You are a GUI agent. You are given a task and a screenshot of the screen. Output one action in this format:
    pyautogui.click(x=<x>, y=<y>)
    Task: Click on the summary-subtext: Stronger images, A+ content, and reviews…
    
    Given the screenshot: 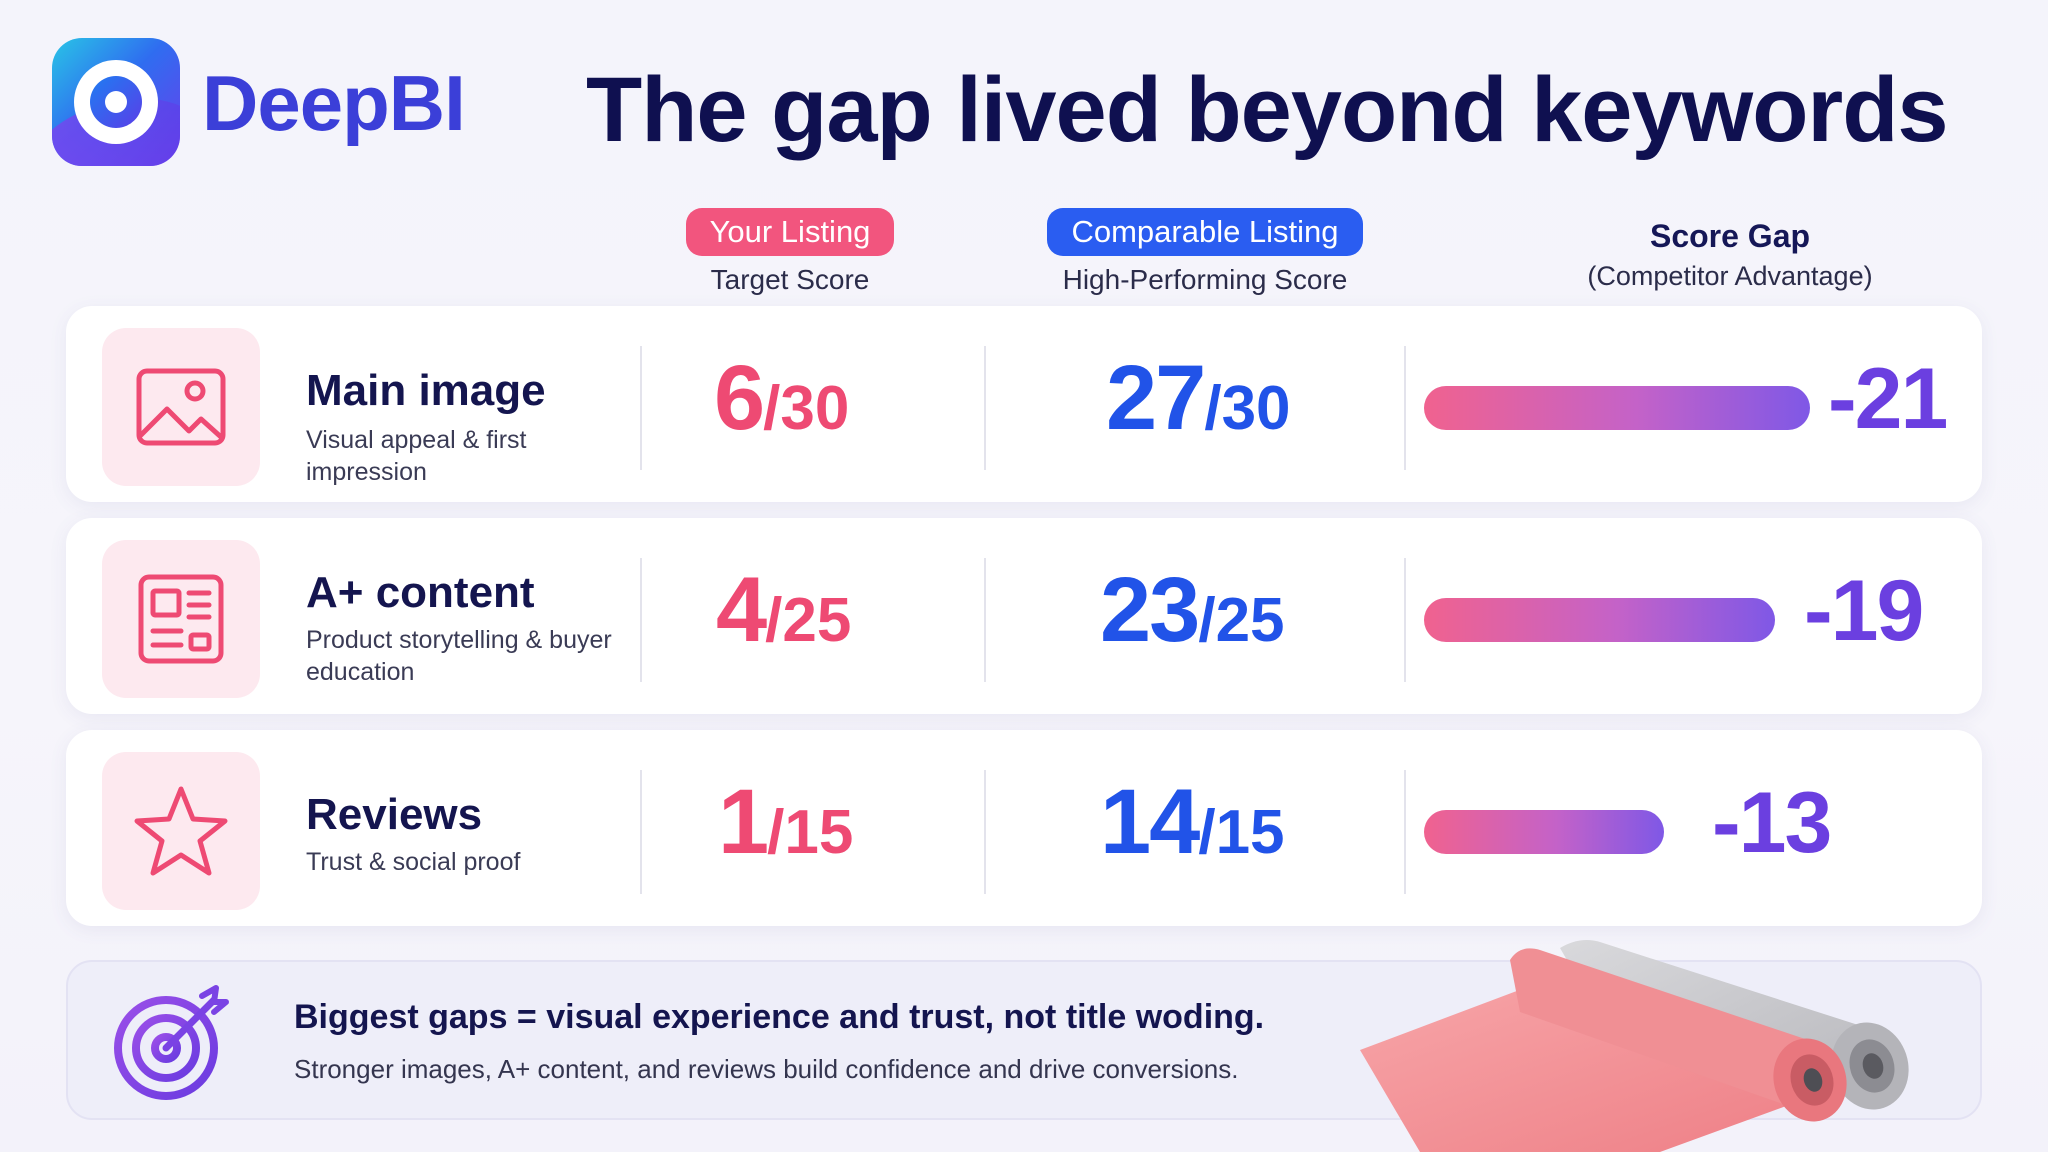 What is the action you would take?
    pyautogui.click(x=766, y=1069)
    